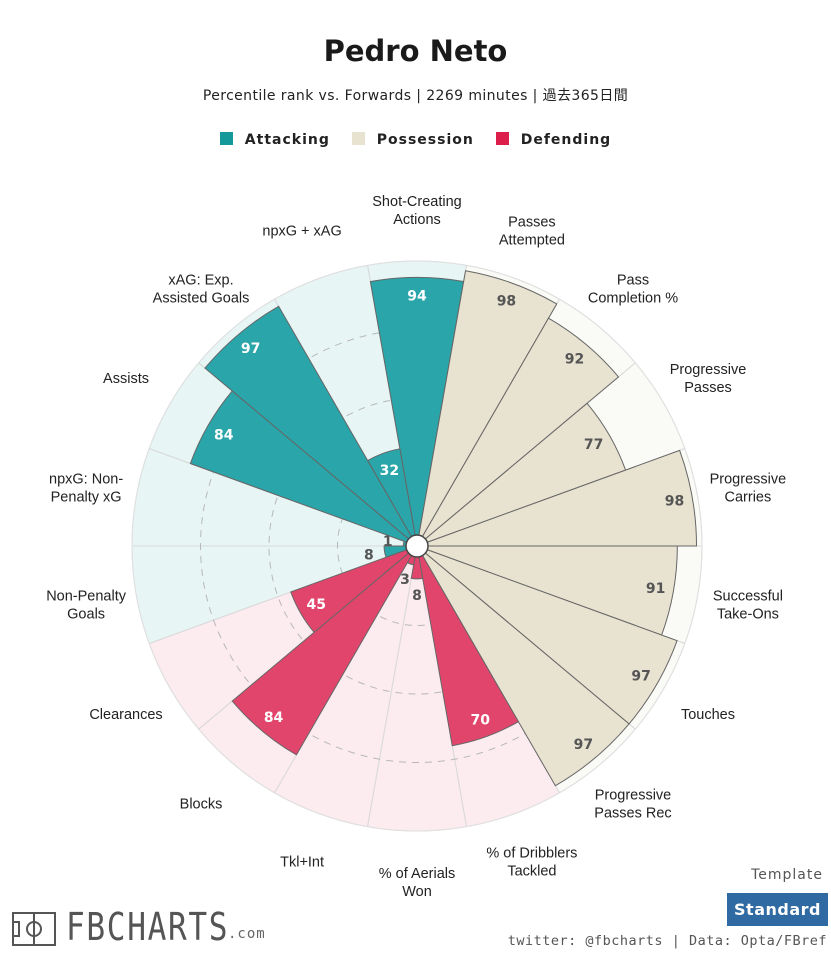  What do you see at coordinates (708, 715) in the screenshot?
I see `category-label-touches: Touches` at bounding box center [708, 715].